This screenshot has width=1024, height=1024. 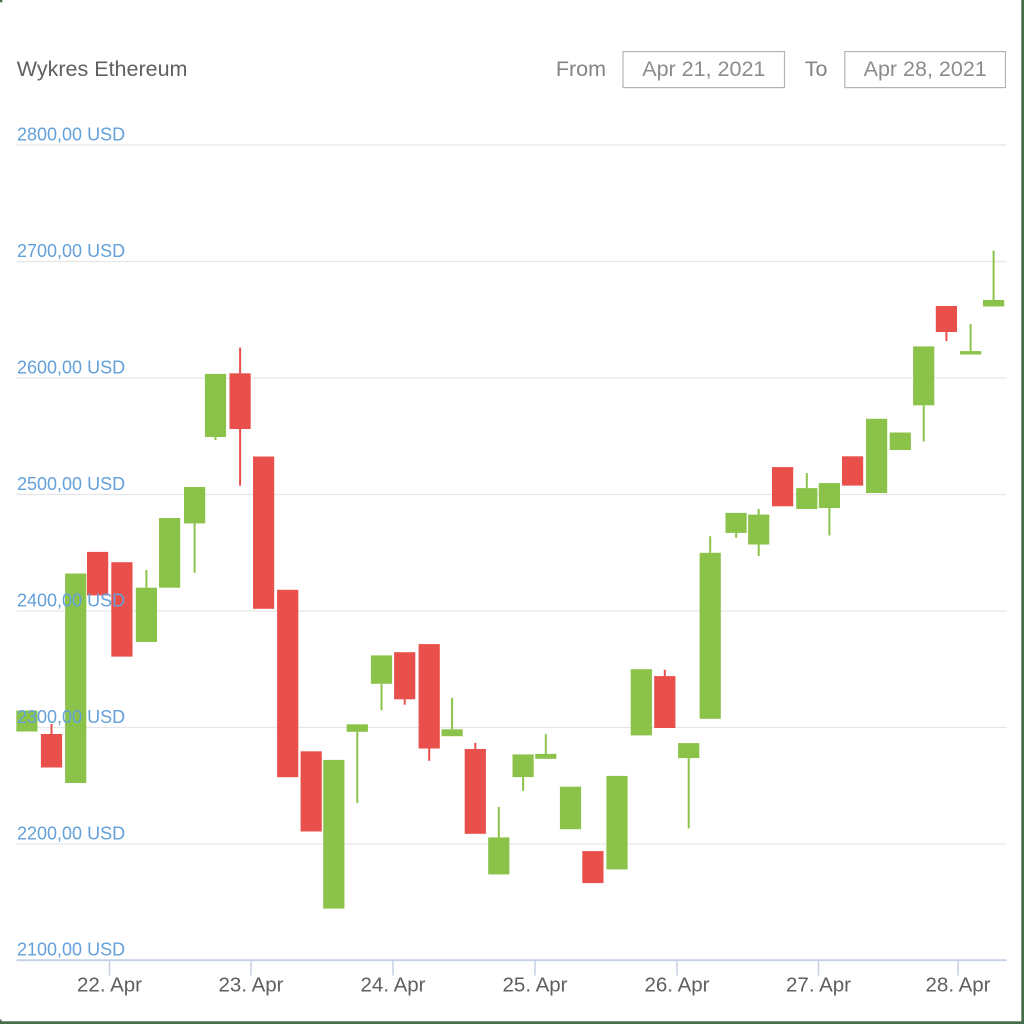 I want to click on svg-text: 22. Apr, so click(x=109, y=985).